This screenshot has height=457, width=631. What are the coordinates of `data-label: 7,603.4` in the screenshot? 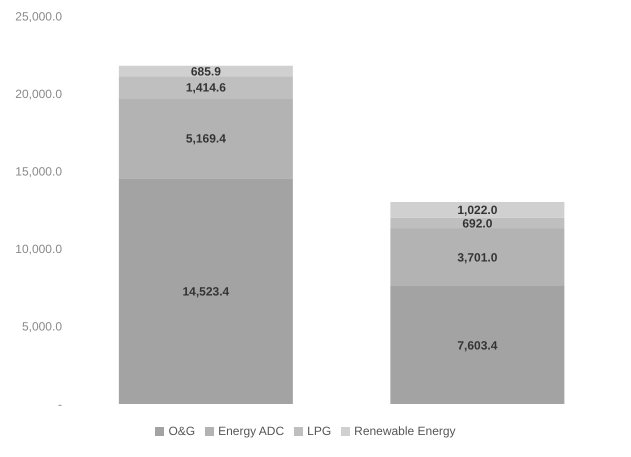 It's located at (477, 345).